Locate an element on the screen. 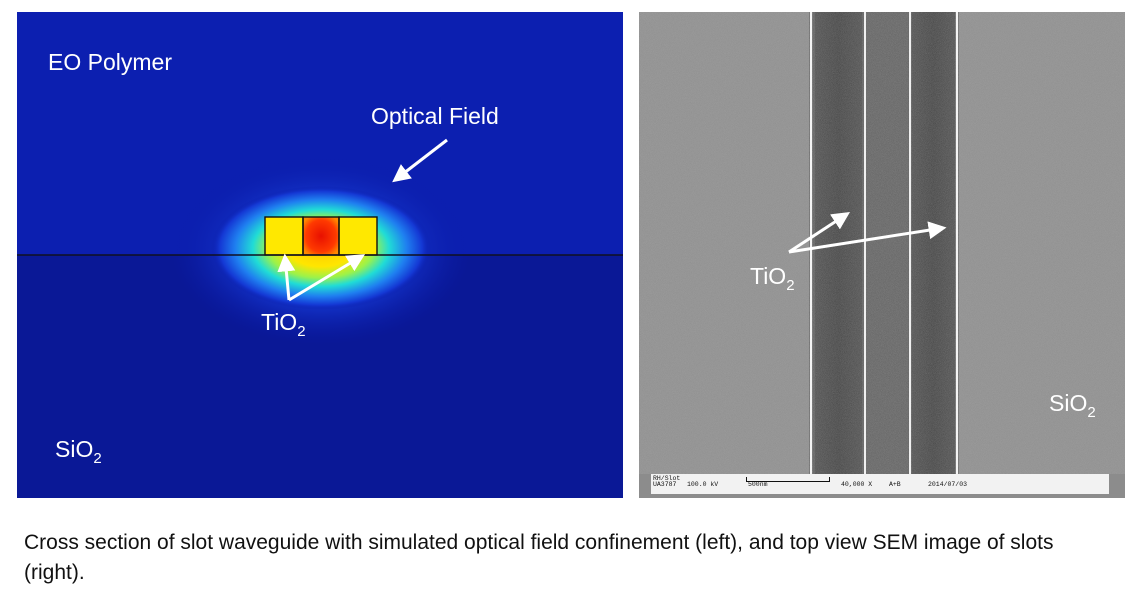 This screenshot has width=1140, height=603. optical-field-arrow is located at coordinates (420, 160).